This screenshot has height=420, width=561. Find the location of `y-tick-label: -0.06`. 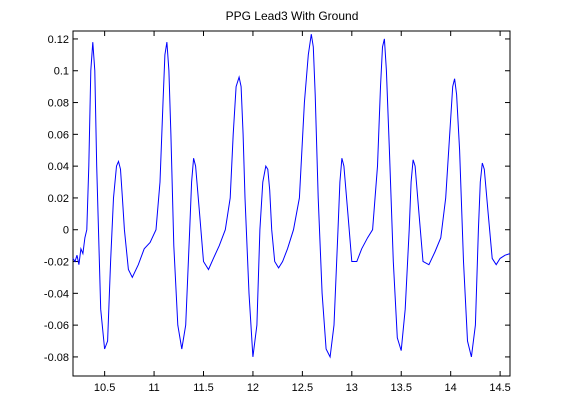

y-tick-label: -0.06 is located at coordinates (56, 326).